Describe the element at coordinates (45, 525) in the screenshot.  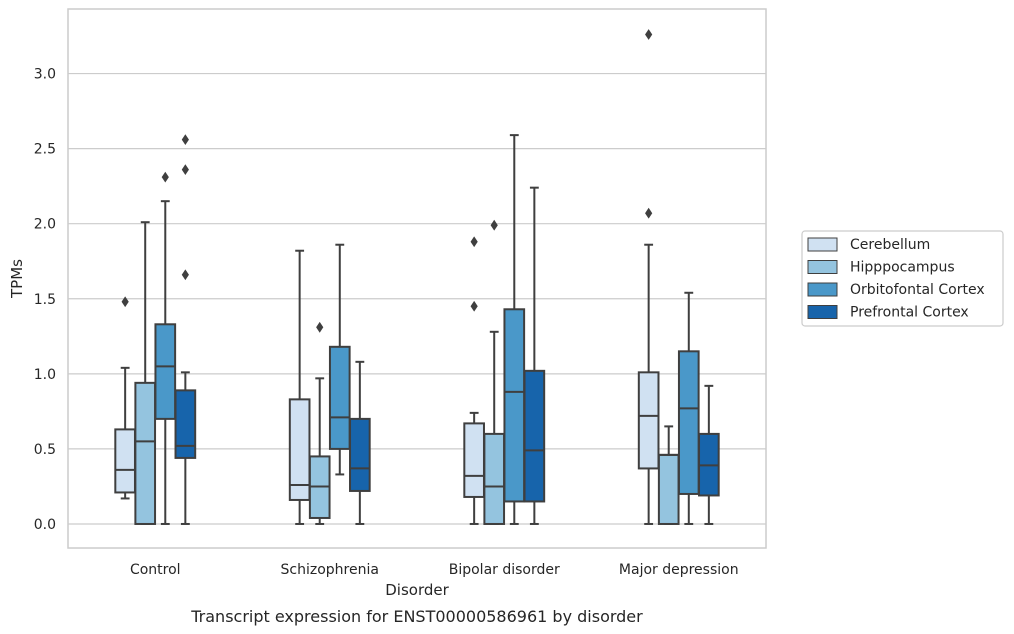
I see `y-tick-label: 0.0` at that location.